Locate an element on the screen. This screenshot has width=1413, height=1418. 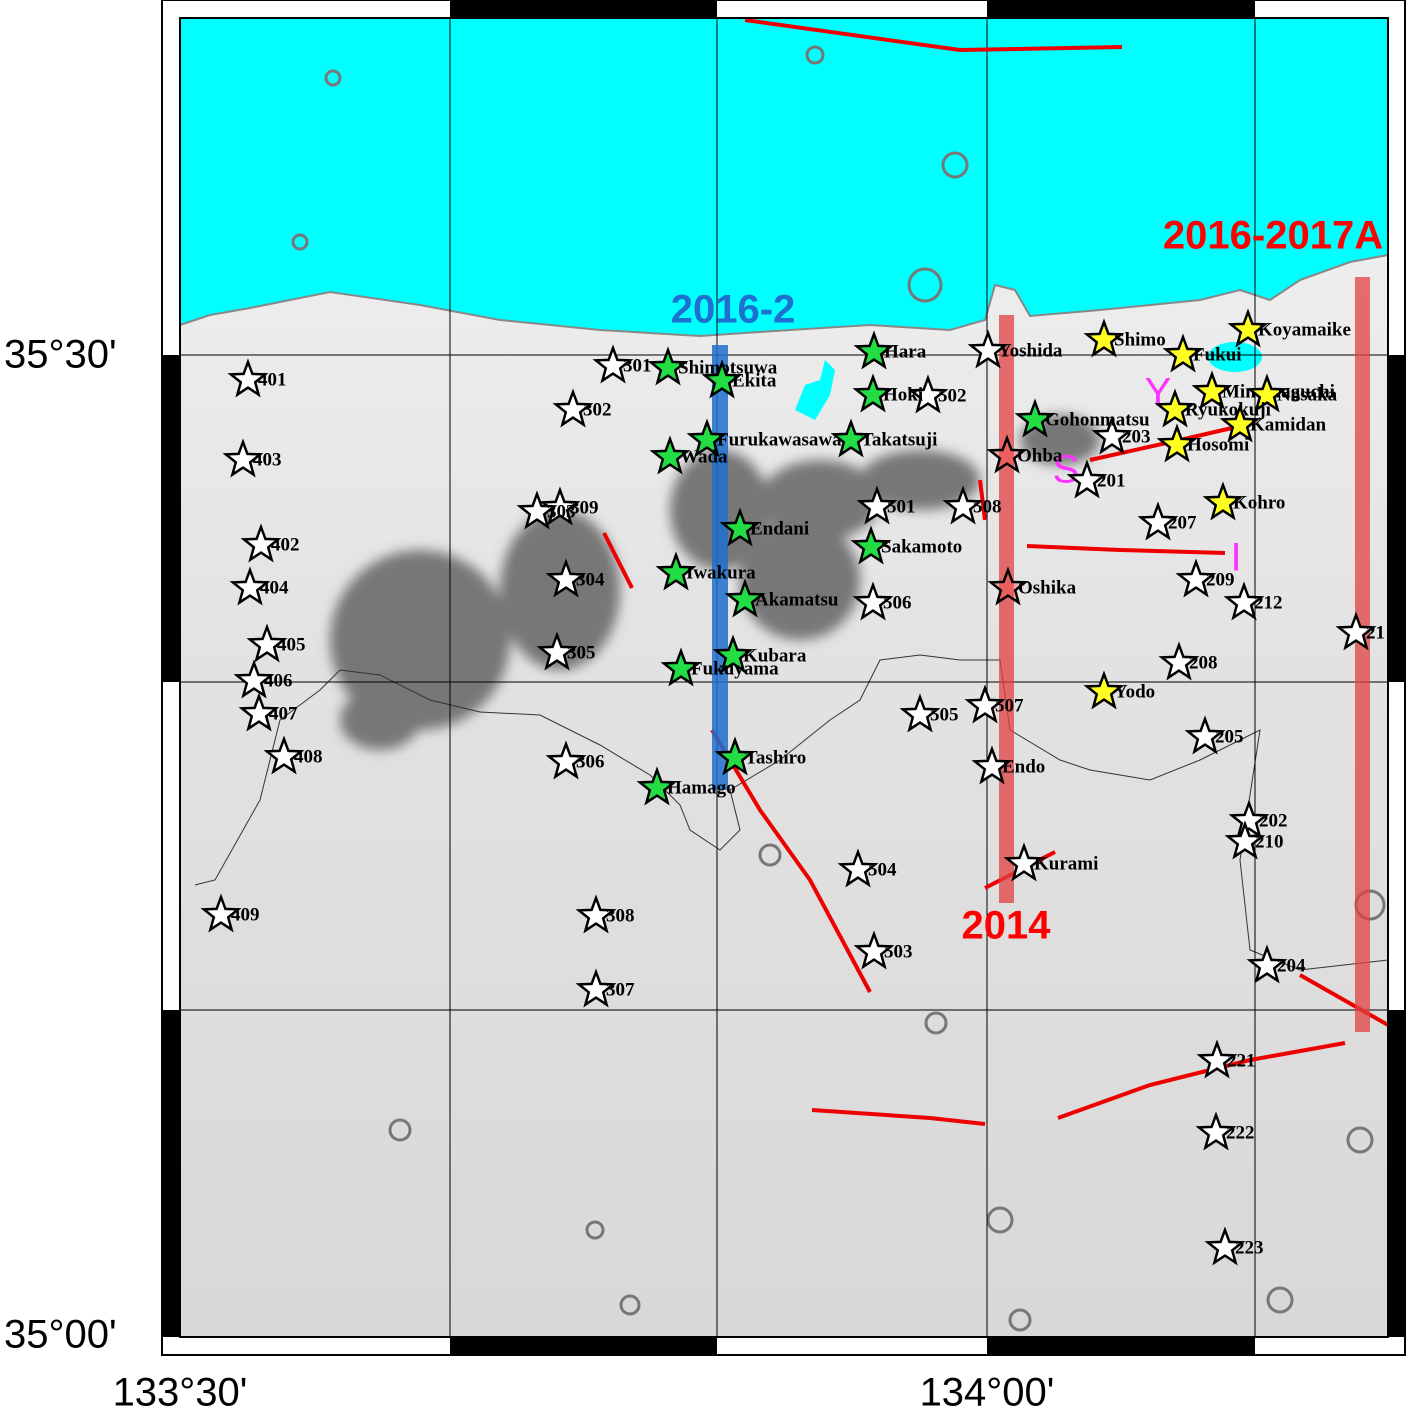
station-label: 302 is located at coordinates (597, 409).